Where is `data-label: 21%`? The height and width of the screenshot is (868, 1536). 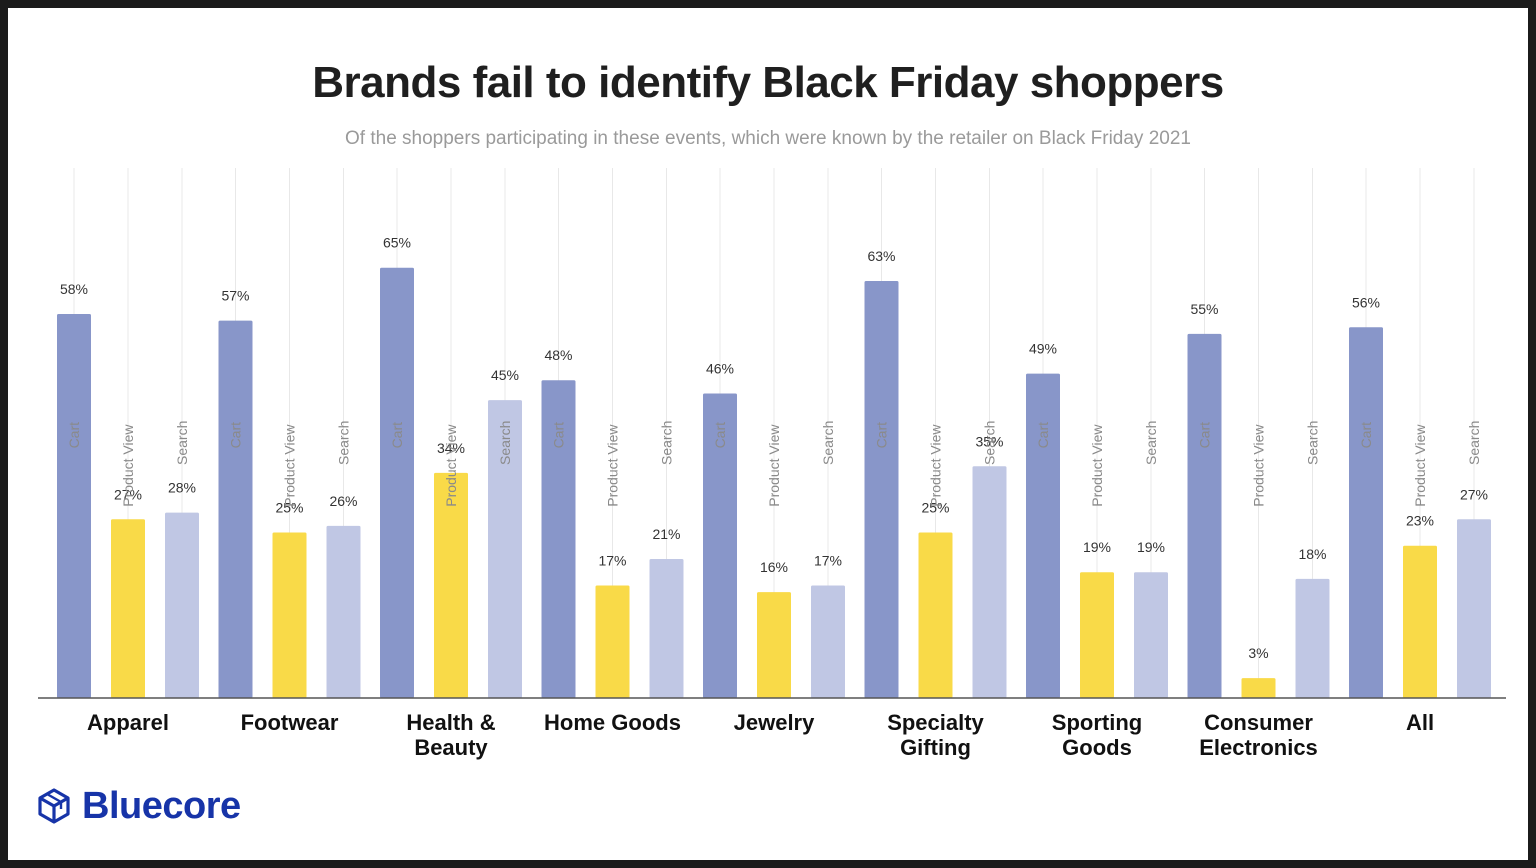
data-label: 21% is located at coordinates (666, 534).